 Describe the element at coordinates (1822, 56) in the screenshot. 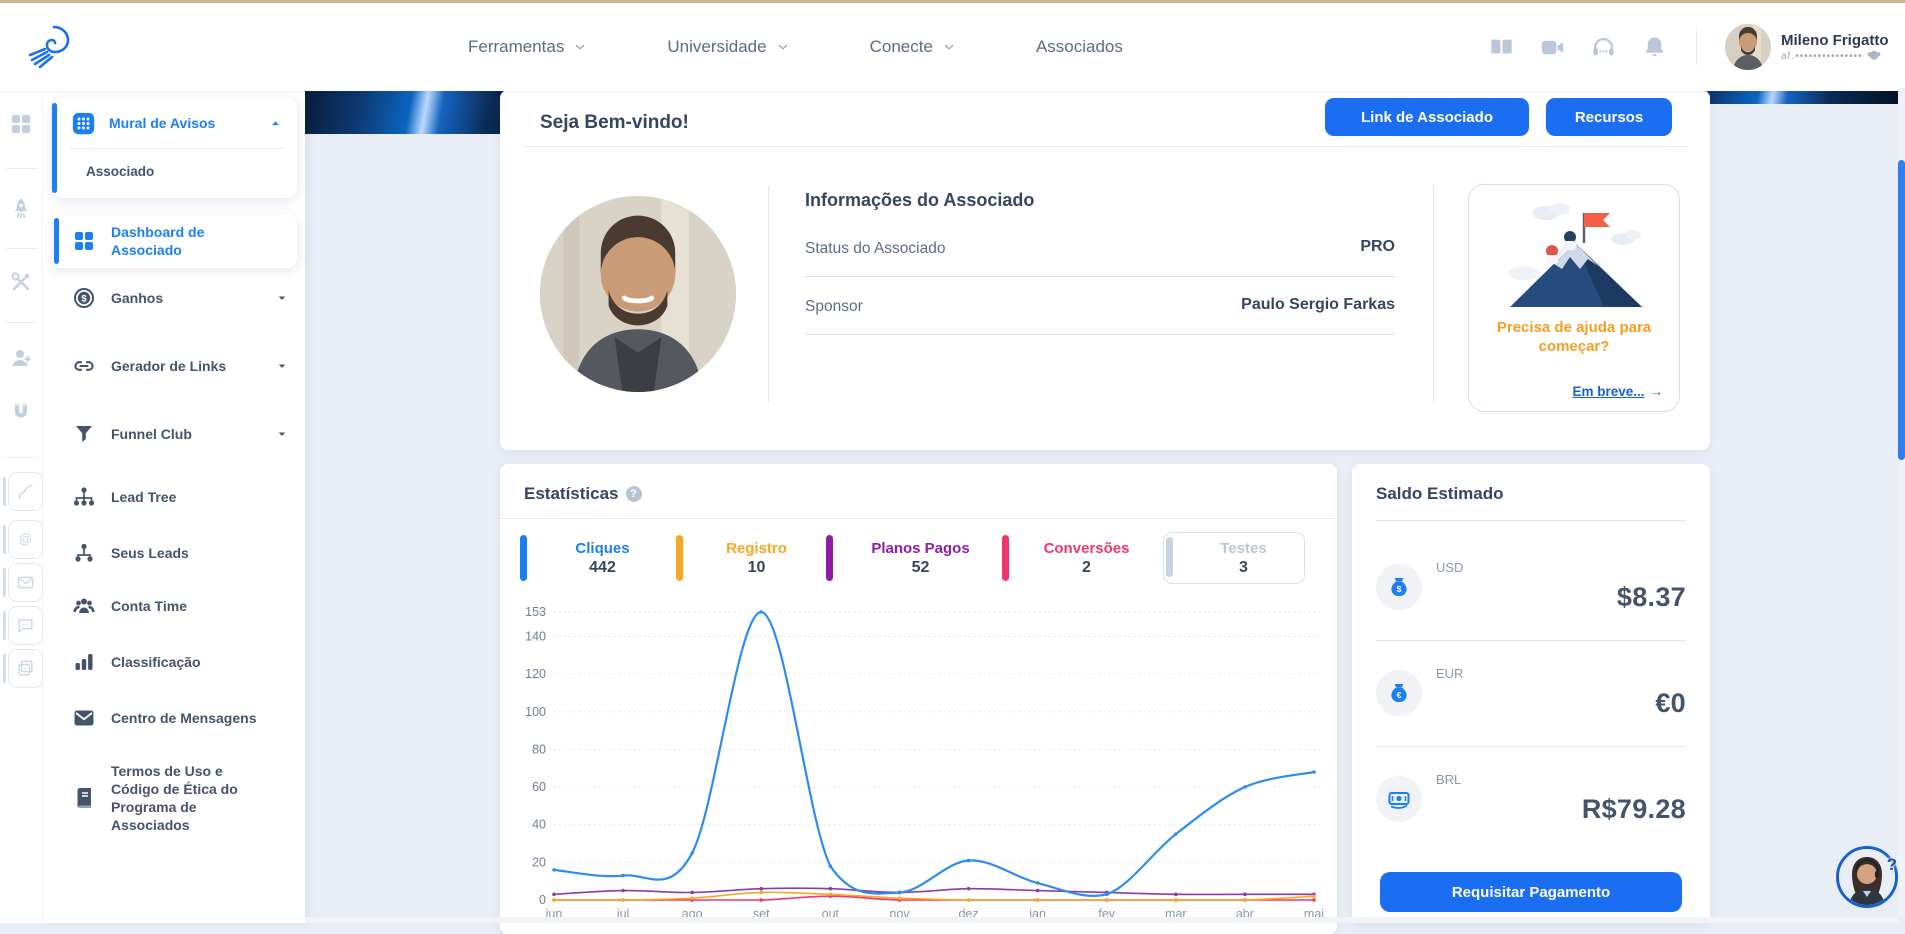

I see `user-masked-id: af.•••••••••••••••` at that location.